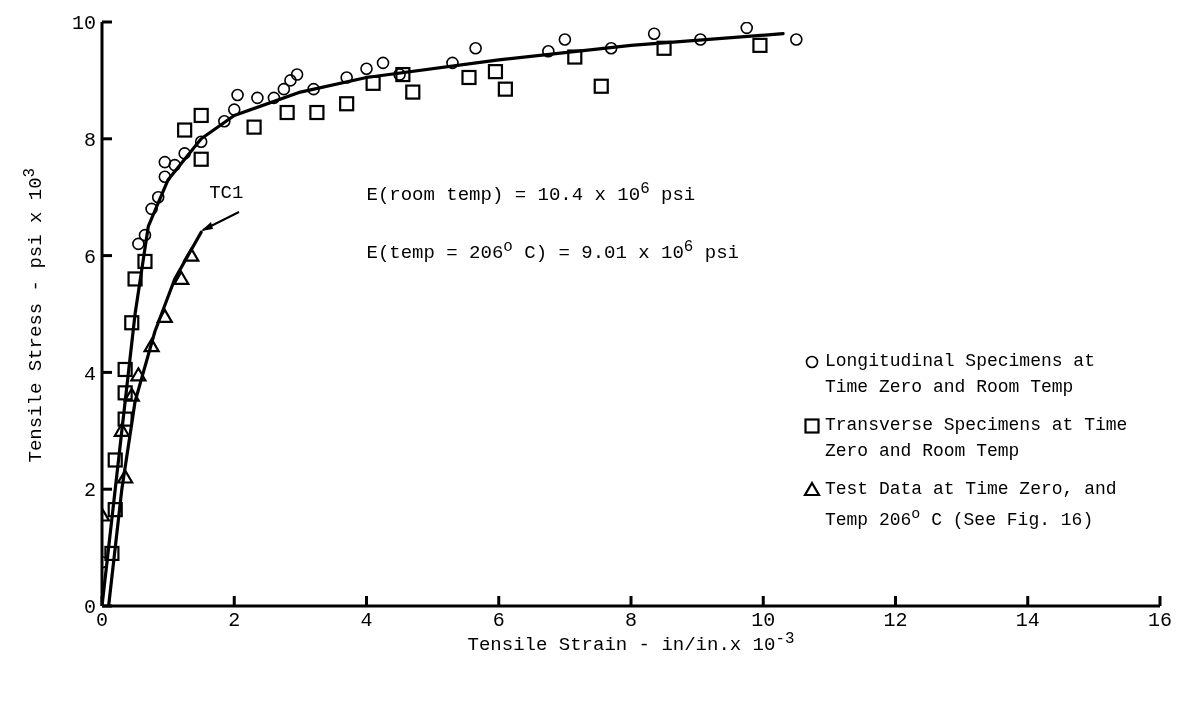  I want to click on x-tick-label: 6, so click(498, 621).